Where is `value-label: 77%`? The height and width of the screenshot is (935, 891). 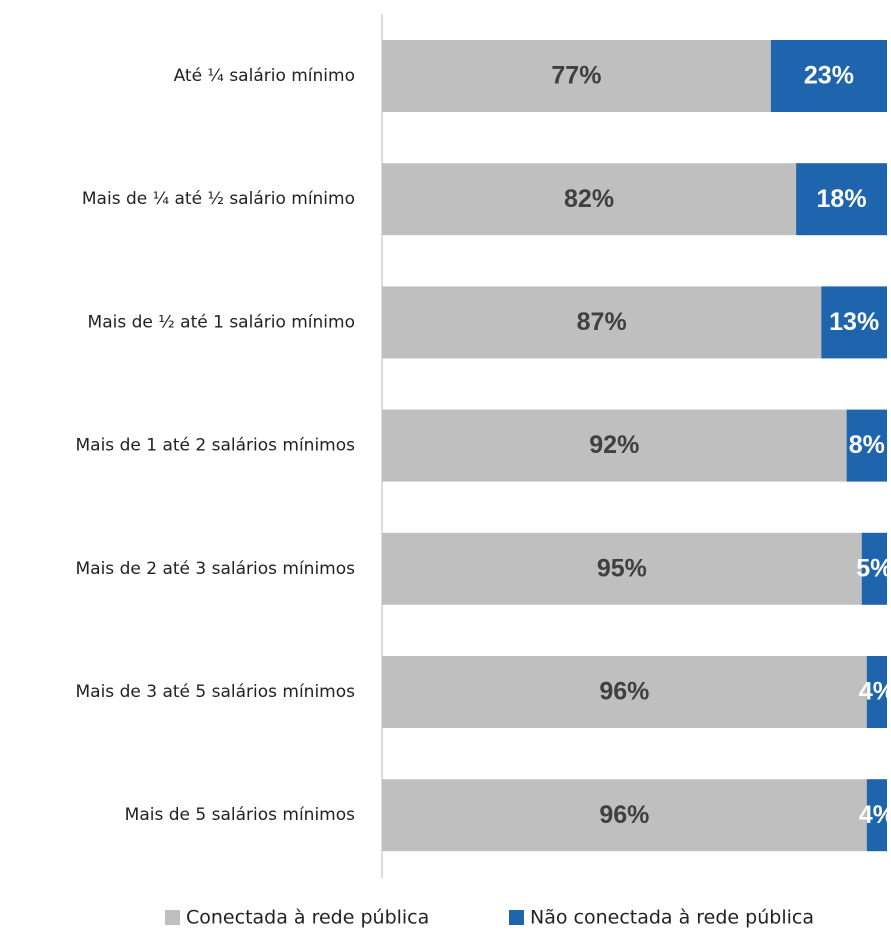
value-label: 77% is located at coordinates (576, 76).